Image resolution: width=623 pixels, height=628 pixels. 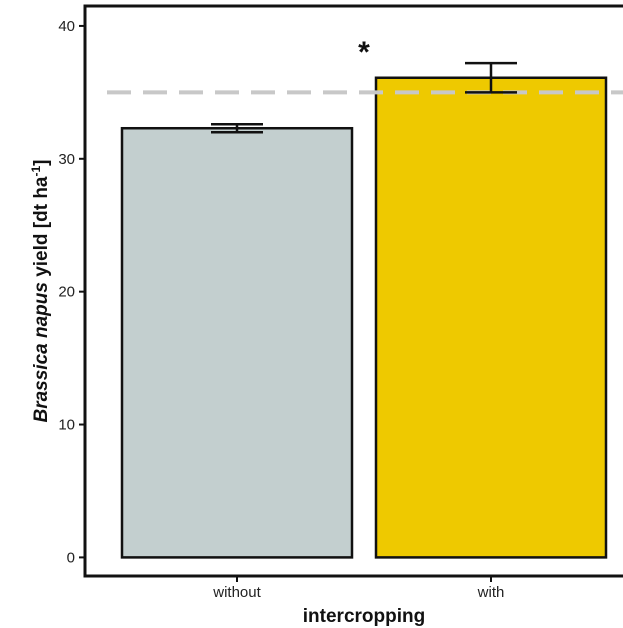 I want to click on error-bar-with, so click(x=491, y=77).